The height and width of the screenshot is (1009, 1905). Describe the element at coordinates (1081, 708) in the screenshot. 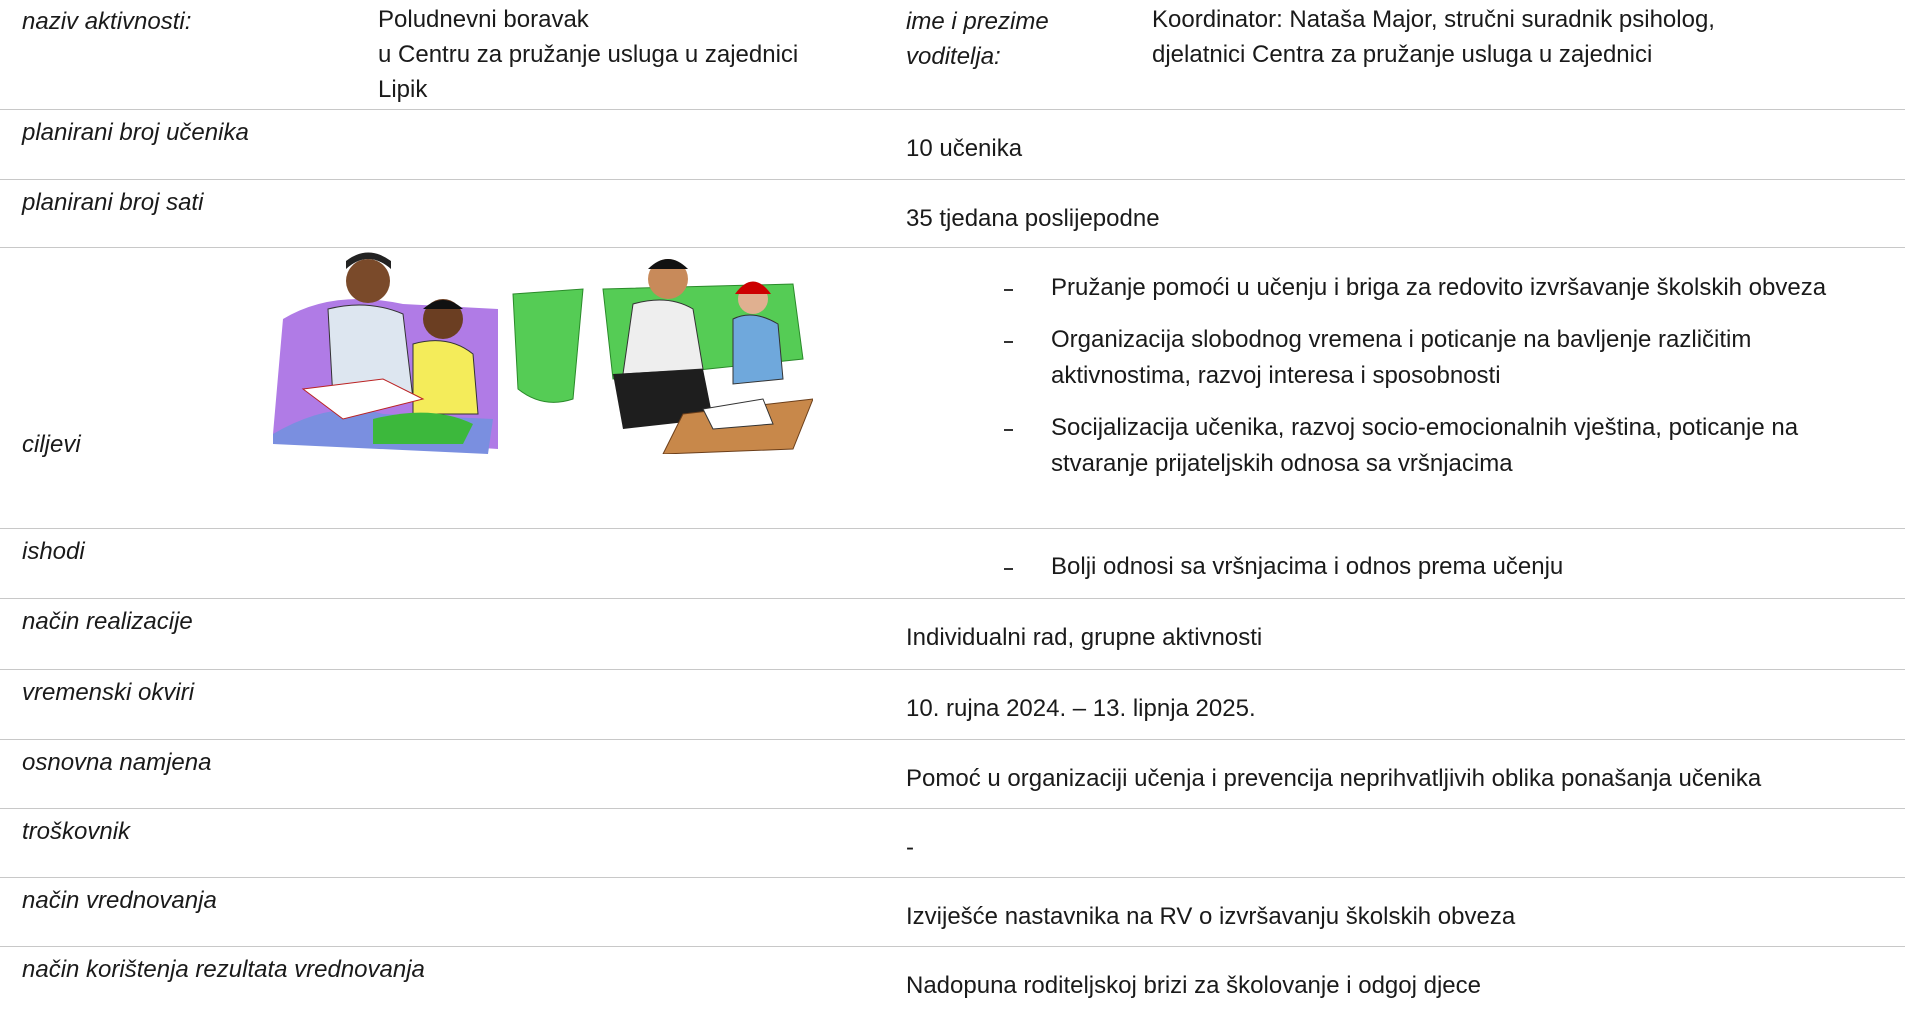

I see `row-value: 10. rujna 2024. – 13. lipnja 2025.` at that location.